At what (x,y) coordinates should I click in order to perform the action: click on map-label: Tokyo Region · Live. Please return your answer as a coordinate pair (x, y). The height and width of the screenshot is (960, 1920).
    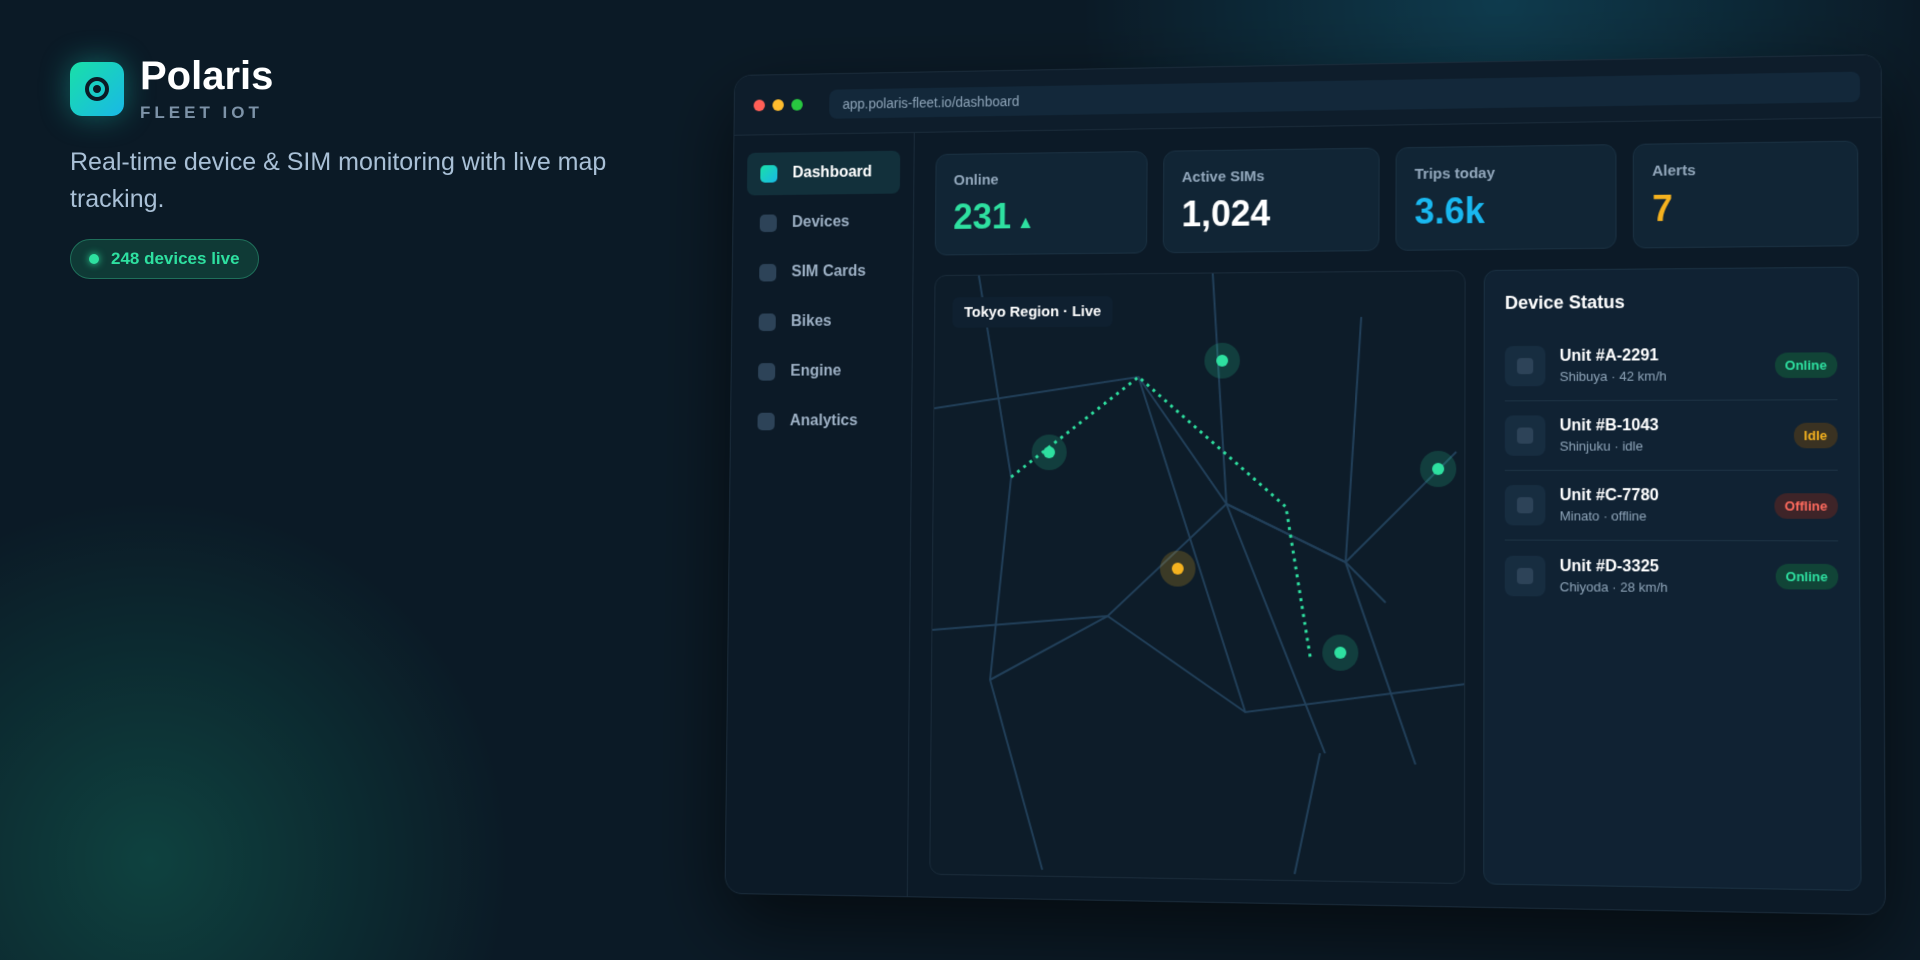
    Looking at the image, I should click on (1033, 312).